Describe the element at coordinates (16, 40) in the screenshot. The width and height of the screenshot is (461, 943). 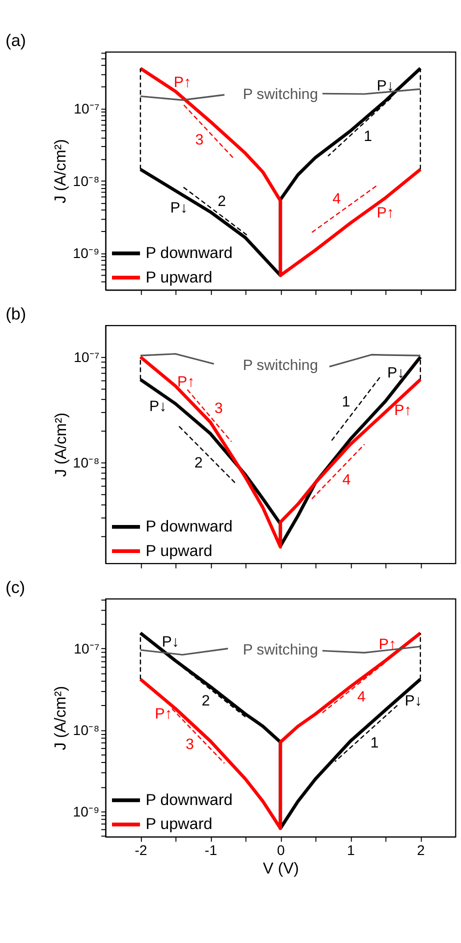
I see `chart-title: (a)` at that location.